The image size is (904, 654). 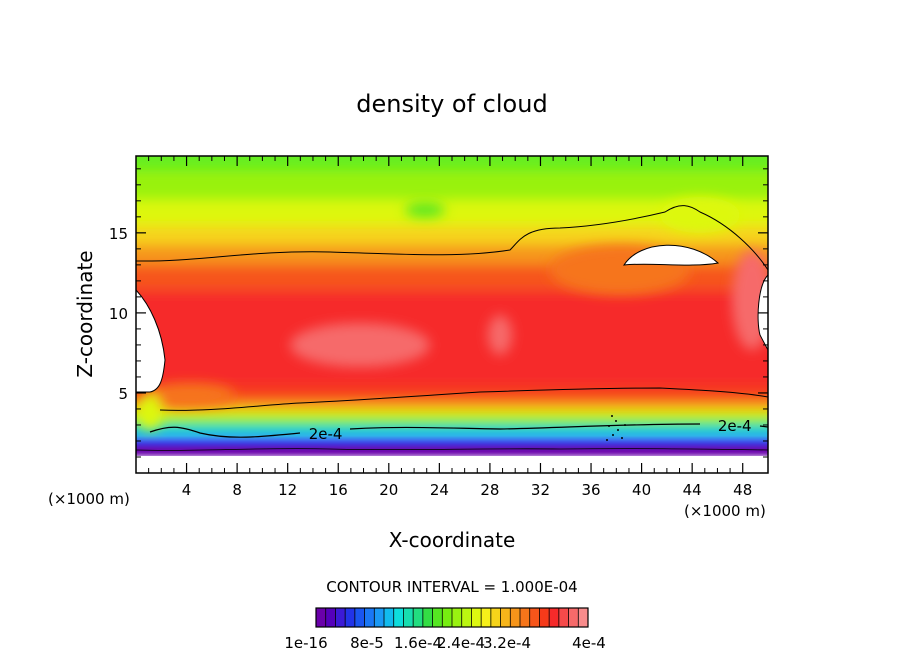 What do you see at coordinates (150, 412) in the screenshot?
I see `left-edge-yellow` at bounding box center [150, 412].